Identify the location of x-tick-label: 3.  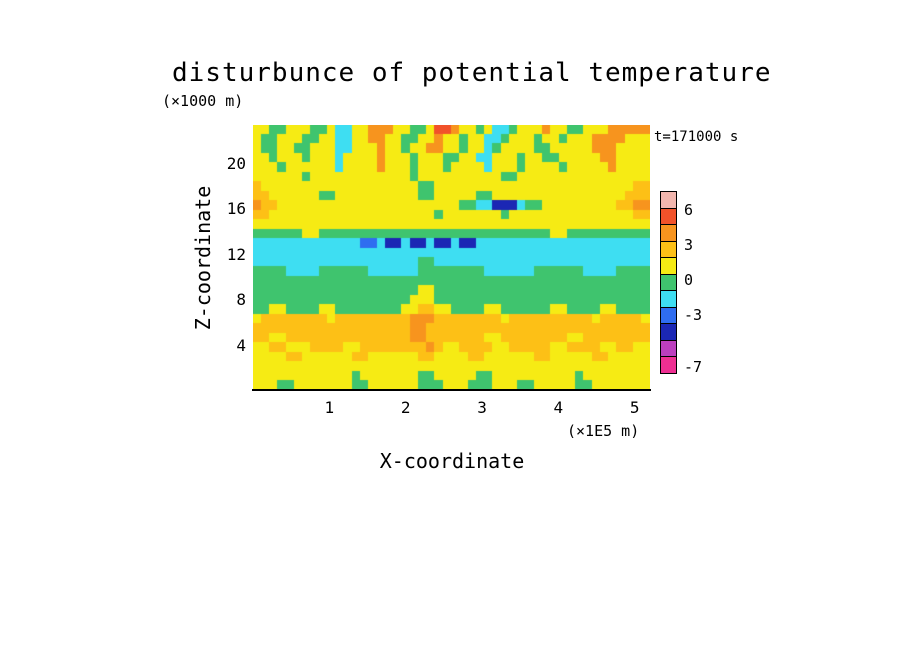
(482, 407).